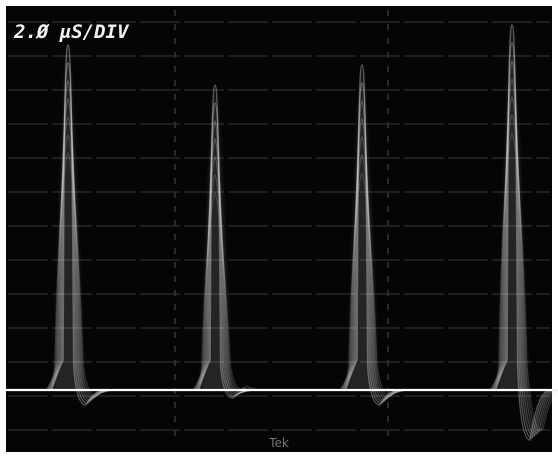 Image resolution: width=558 pixels, height=458 pixels. Describe the element at coordinates (71, 32) in the screenshot. I see `timebase-label: 2.Ø μS/DIV` at that location.